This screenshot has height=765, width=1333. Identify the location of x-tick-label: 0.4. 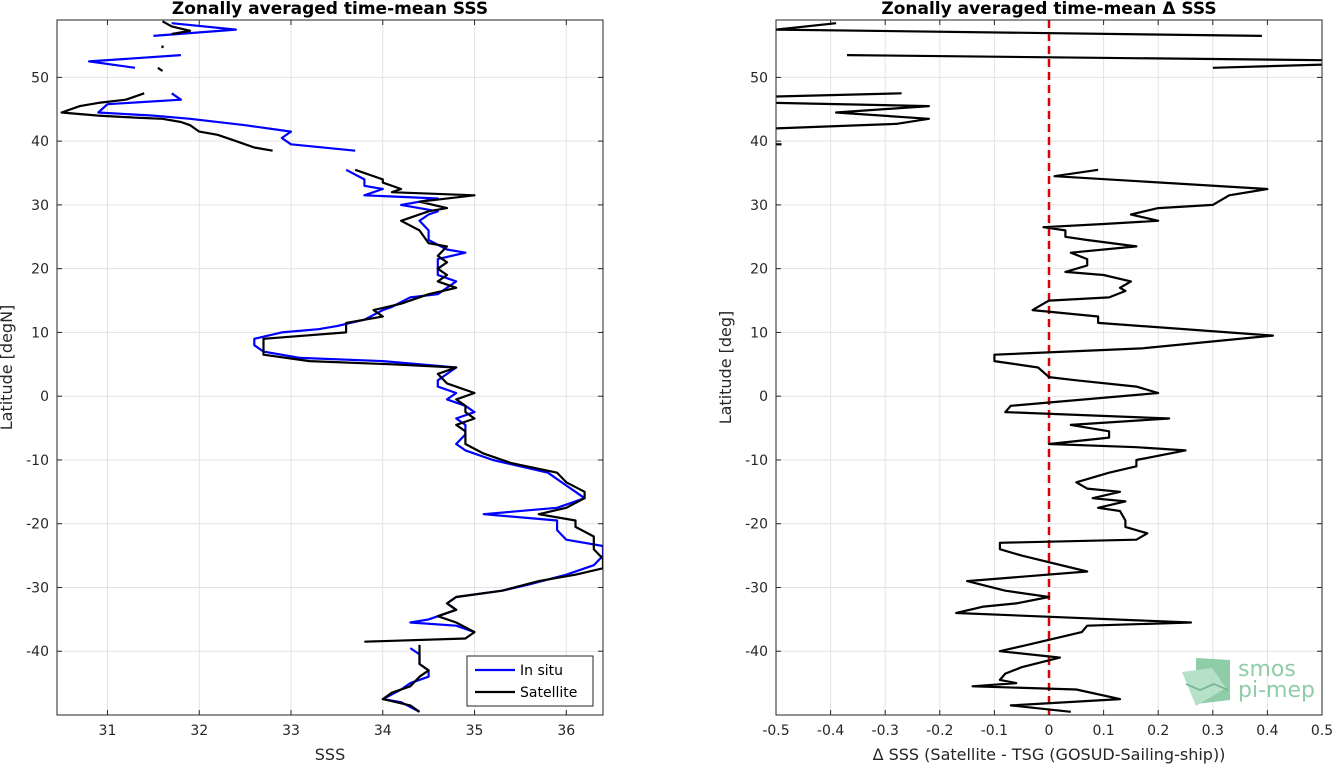
(1267, 731).